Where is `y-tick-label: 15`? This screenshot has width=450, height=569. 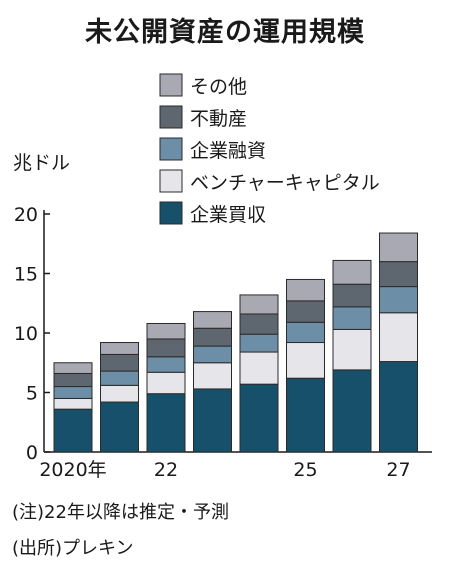 y-tick-label: 15 is located at coordinates (26, 275).